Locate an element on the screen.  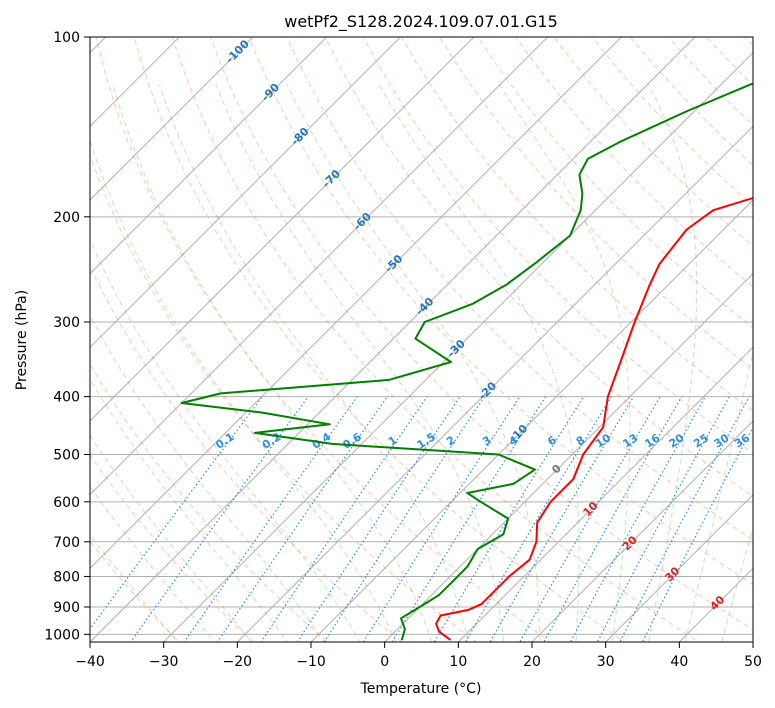
x-tick-label: 40 is located at coordinates (679, 662).